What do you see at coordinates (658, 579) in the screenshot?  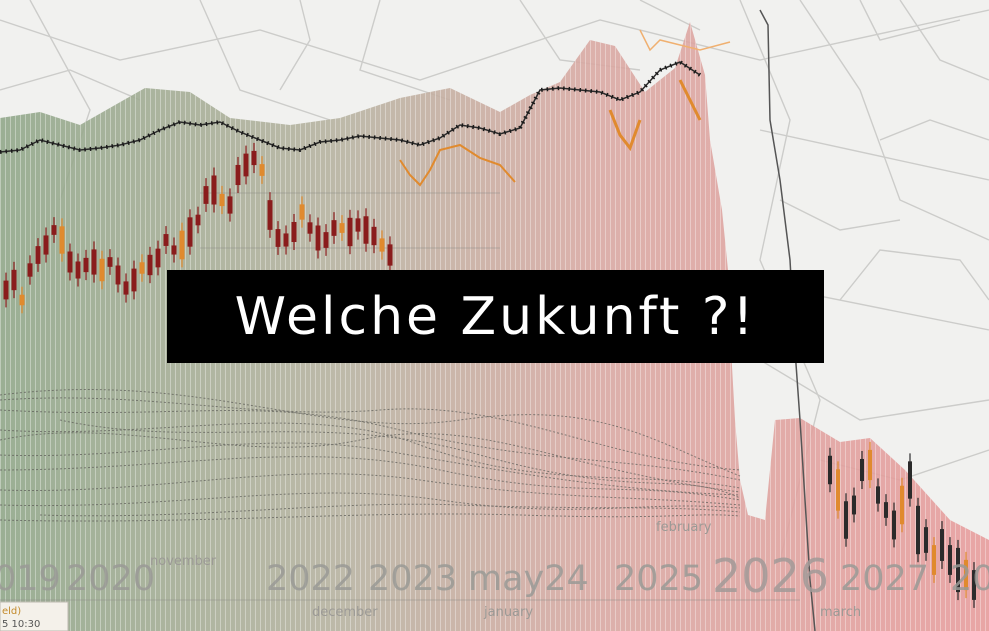 I see `year-label-2025: 2025` at bounding box center [658, 579].